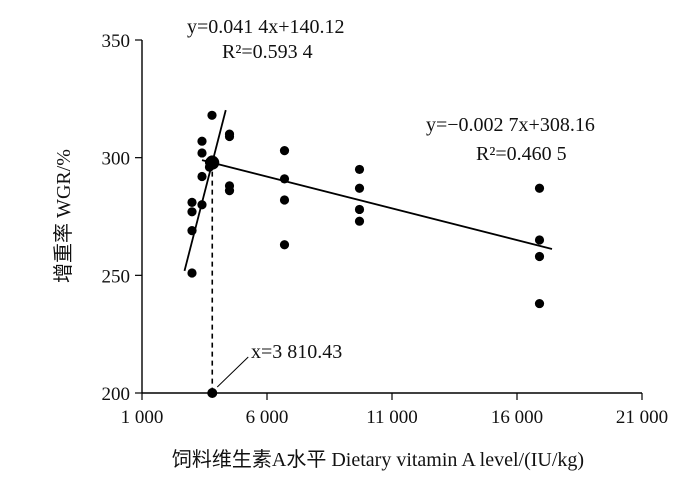  Describe the element at coordinates (142, 417) in the screenshot. I see `x-tick-label: 1 000` at that location.